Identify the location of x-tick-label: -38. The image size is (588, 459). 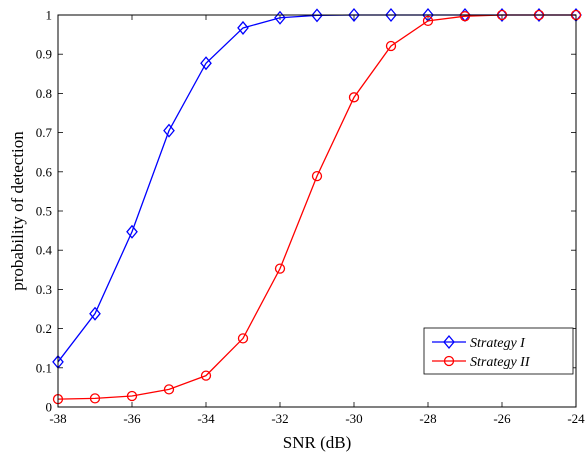
(57, 418).